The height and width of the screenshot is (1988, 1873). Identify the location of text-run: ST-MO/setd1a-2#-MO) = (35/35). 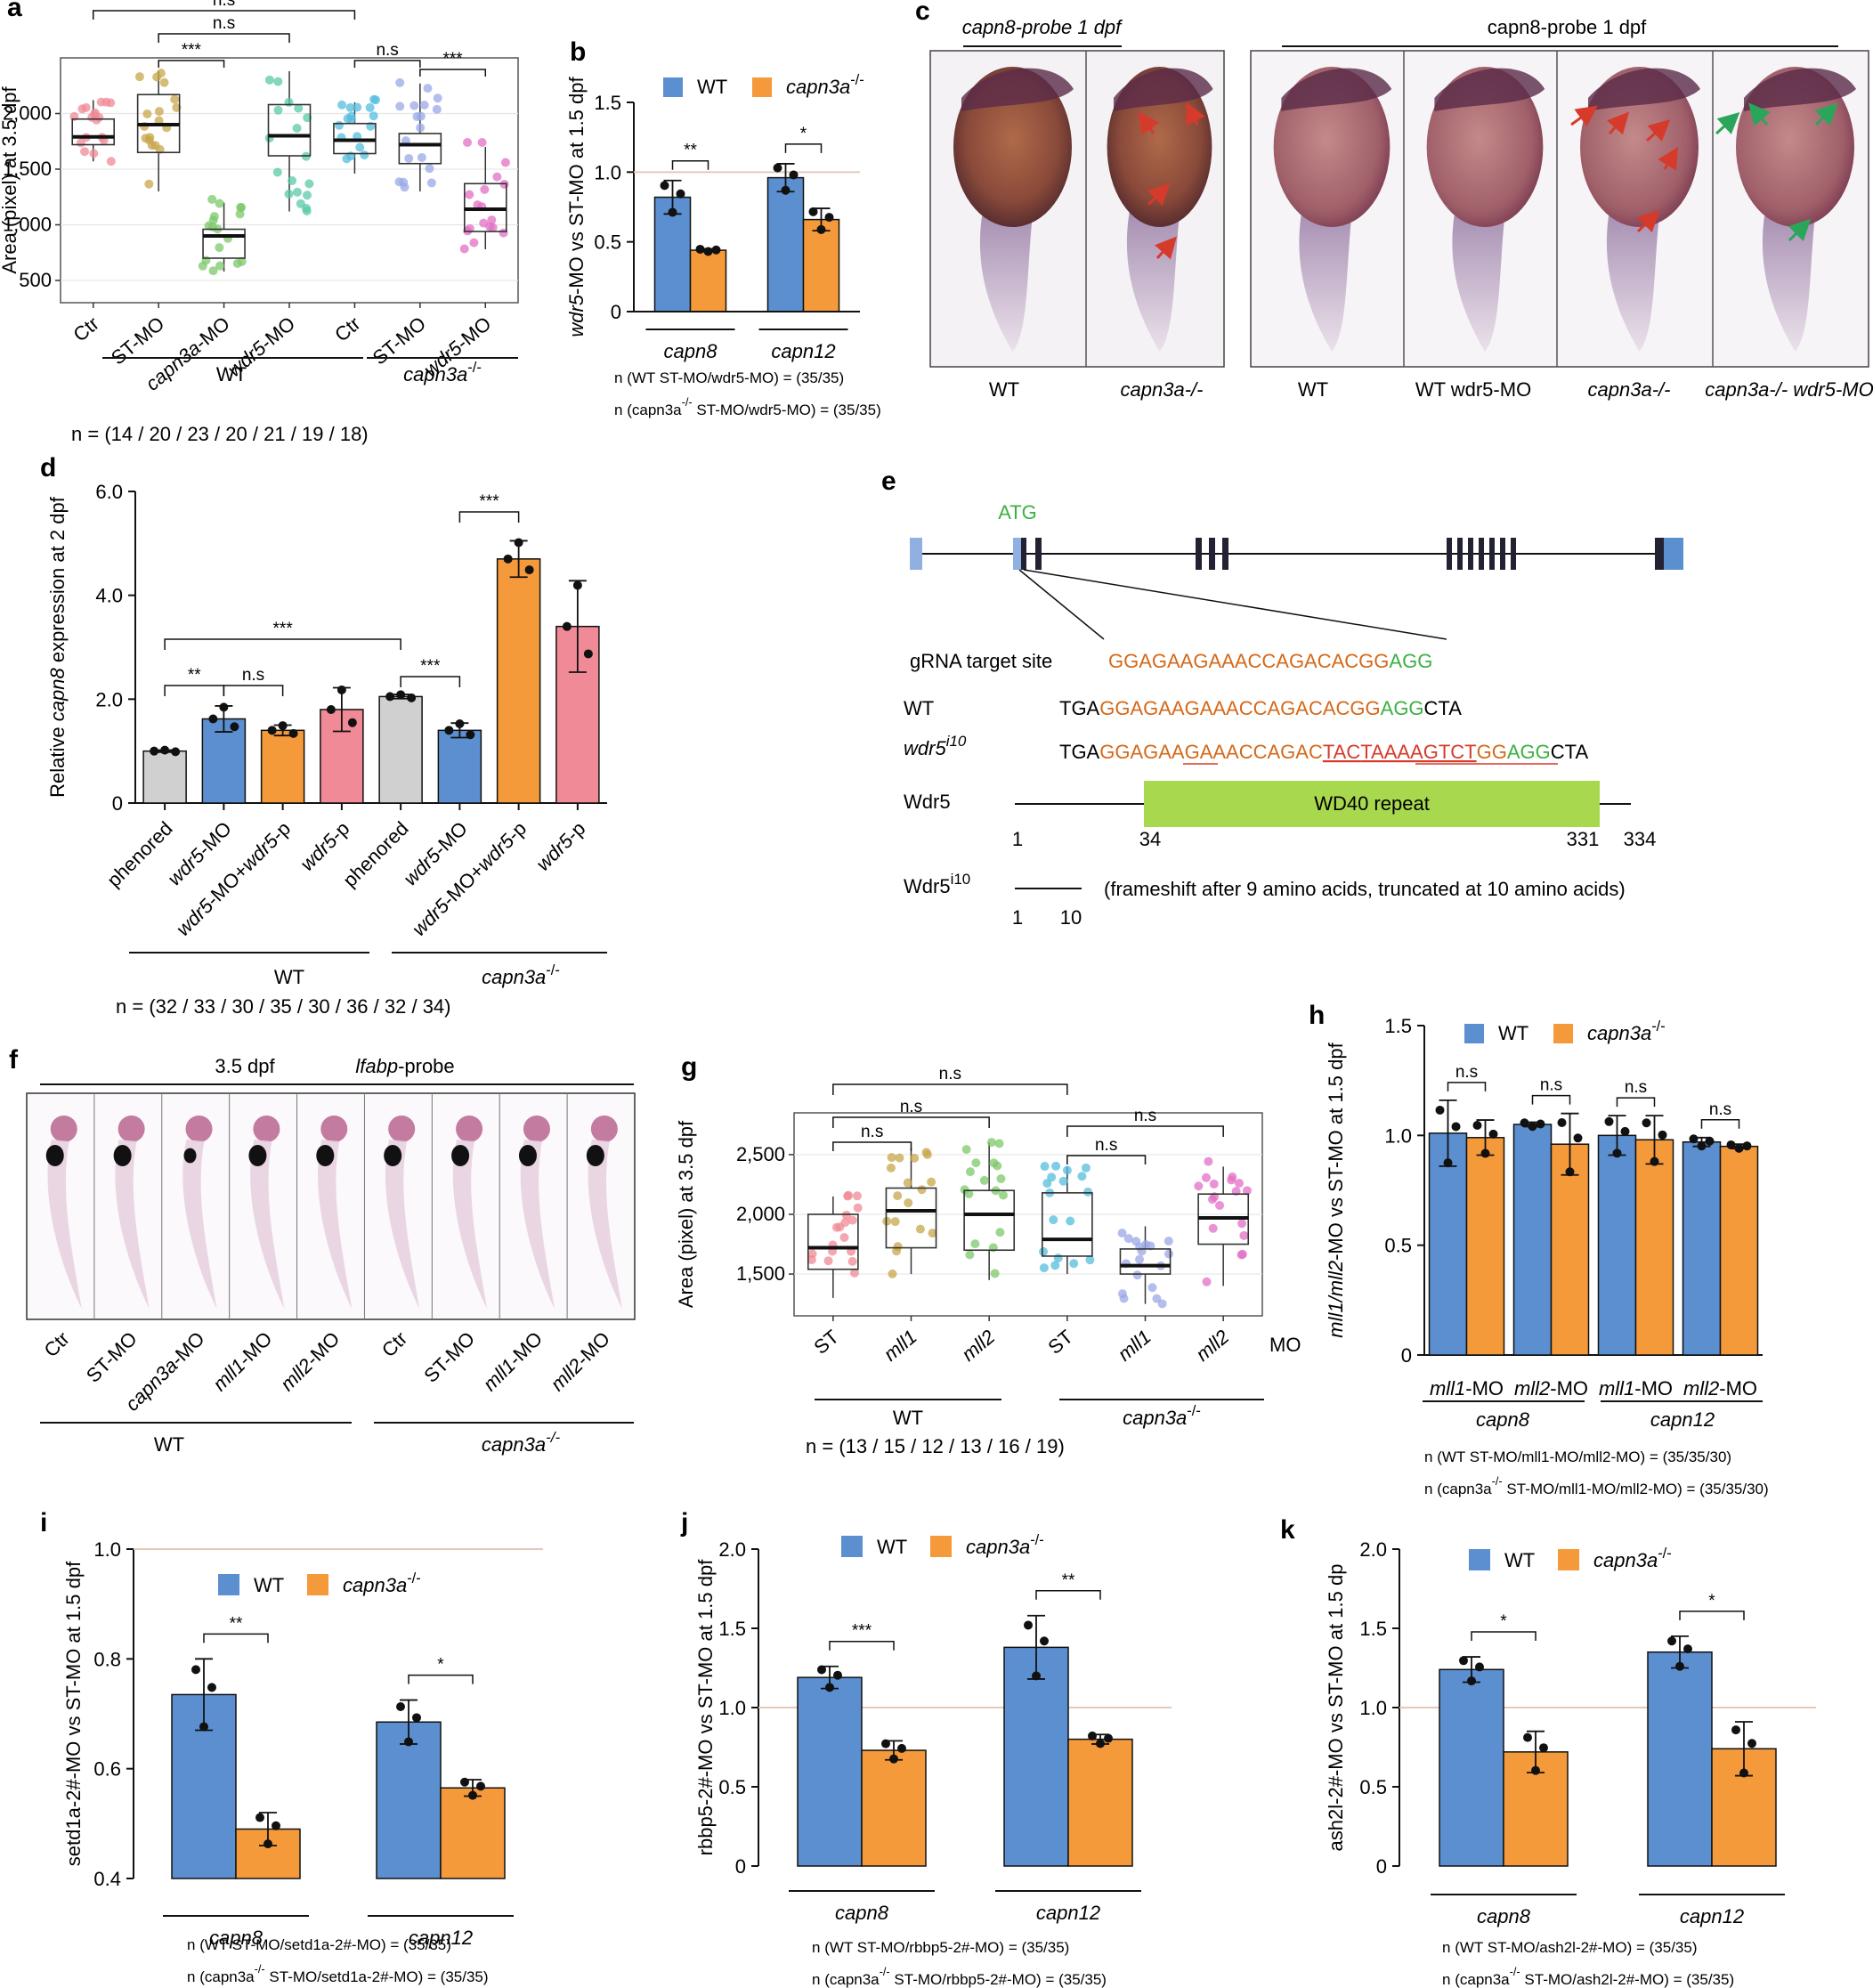
(377, 1976).